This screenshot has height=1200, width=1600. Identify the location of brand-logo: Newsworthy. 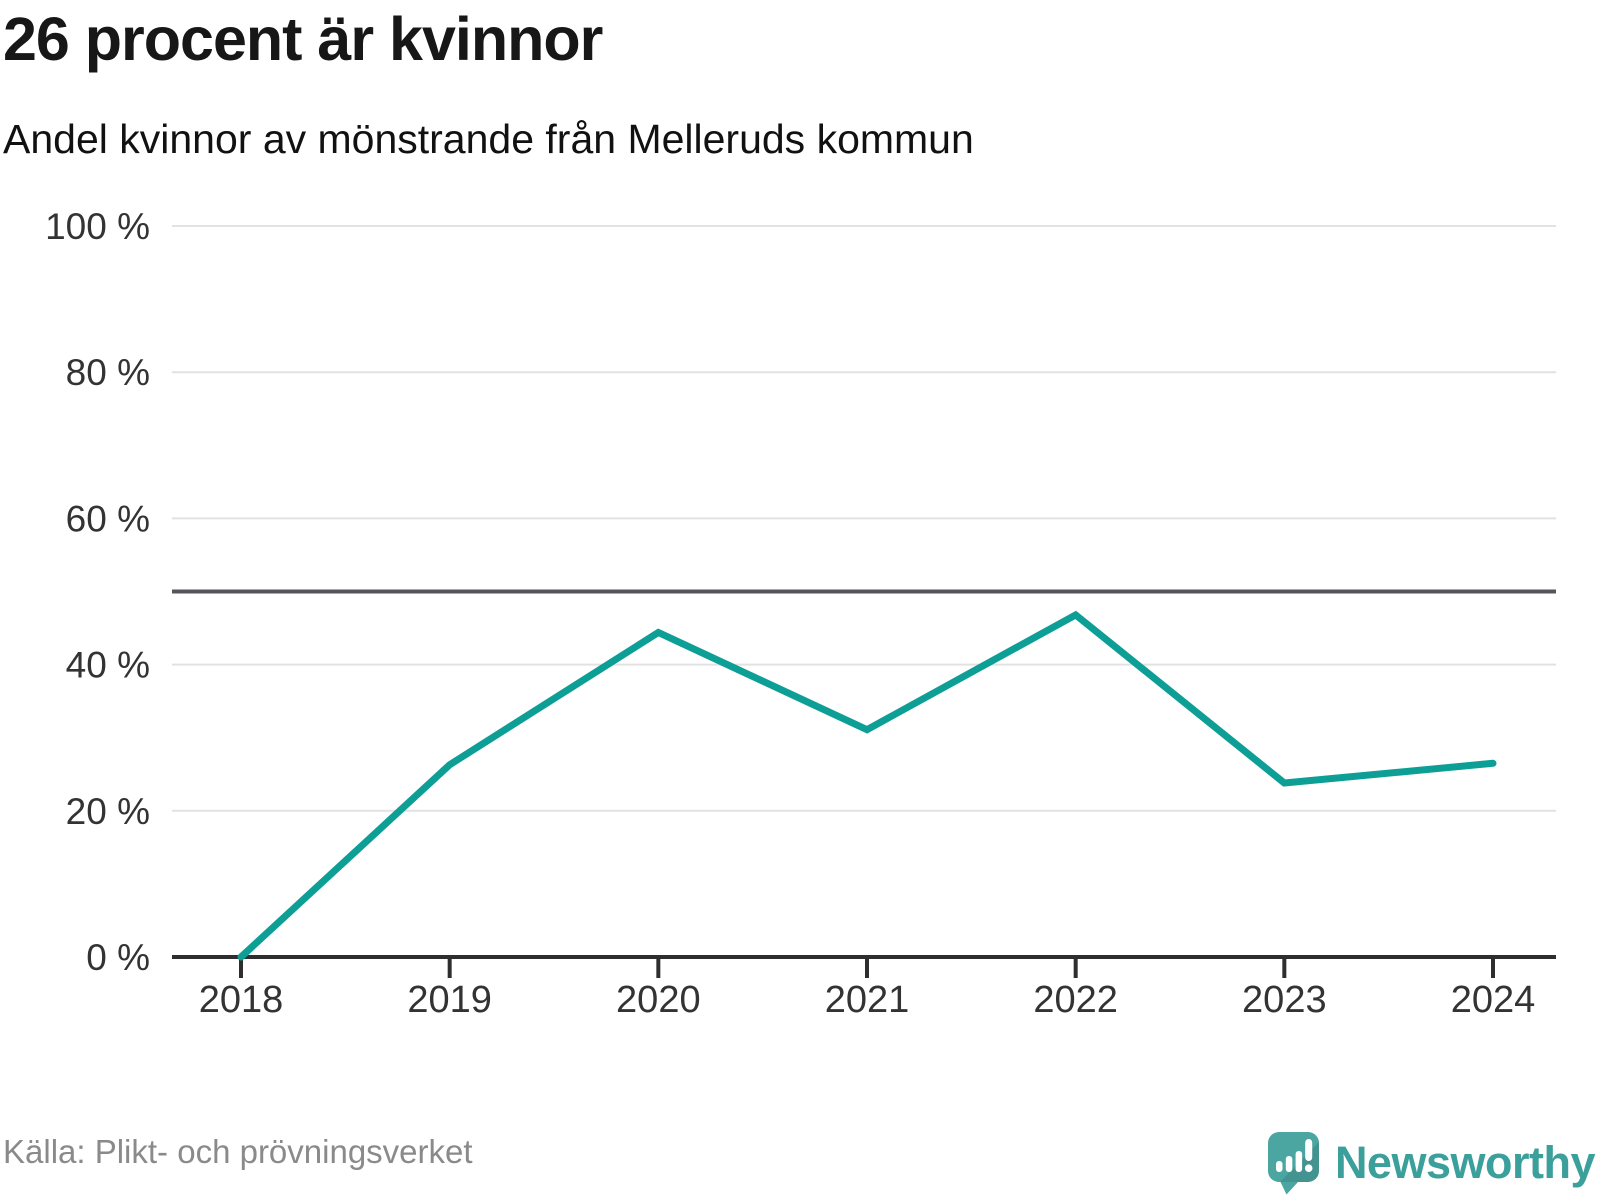
(1431, 1163).